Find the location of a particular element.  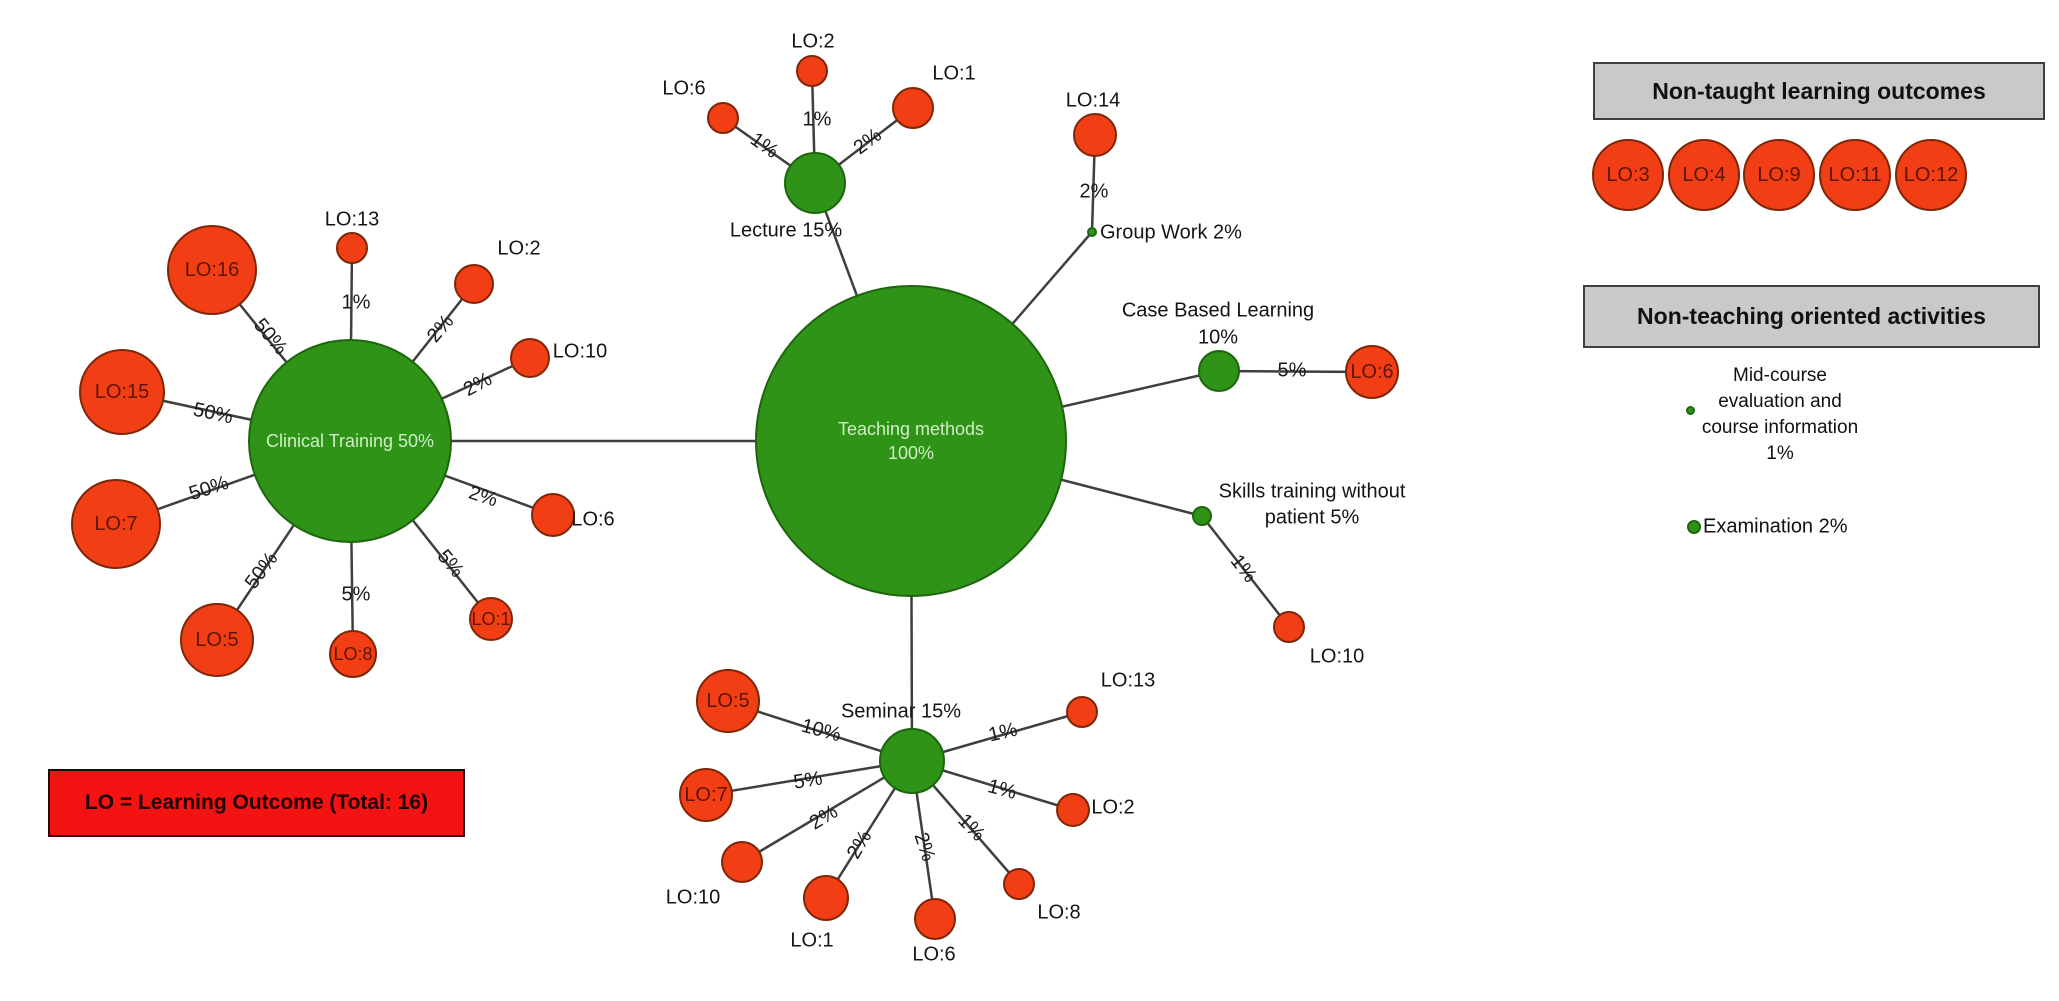

clinical-lo1-label: LO:1 is located at coordinates (491, 618).